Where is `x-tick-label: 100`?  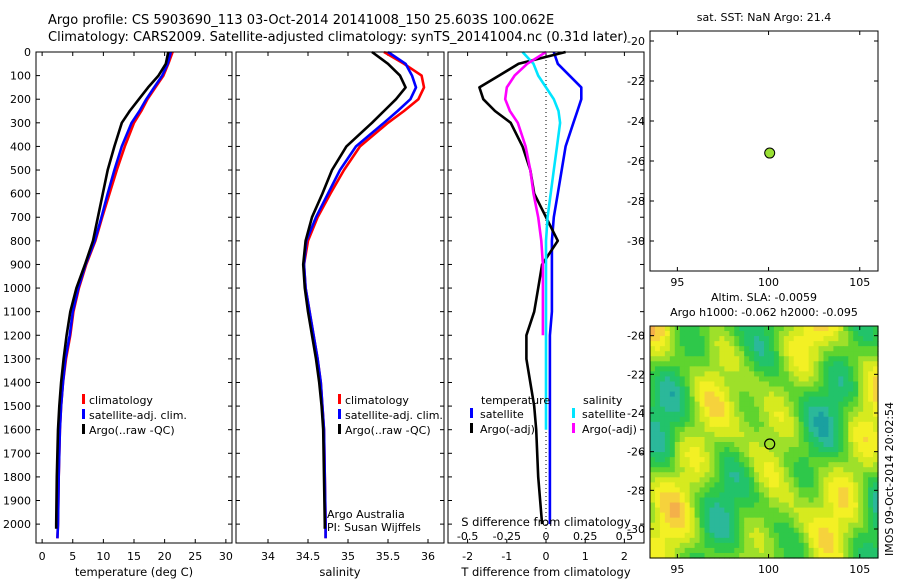
x-tick-label: 100 is located at coordinates (768, 282).